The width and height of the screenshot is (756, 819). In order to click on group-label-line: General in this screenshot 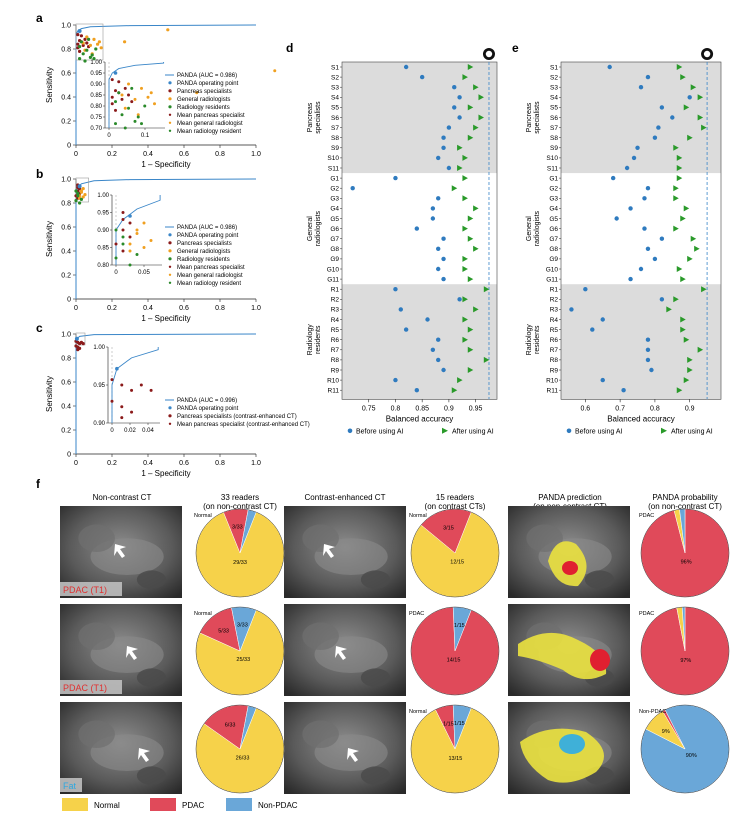, I will do `click(529, 228)`.